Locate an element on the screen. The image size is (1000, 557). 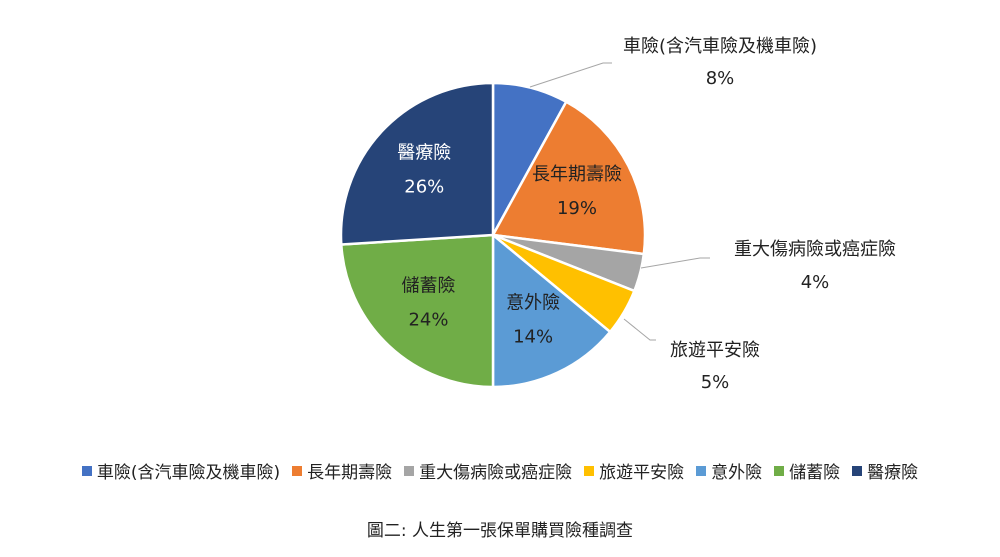
legend-label: 旅遊平安險 is located at coordinates (642, 473).